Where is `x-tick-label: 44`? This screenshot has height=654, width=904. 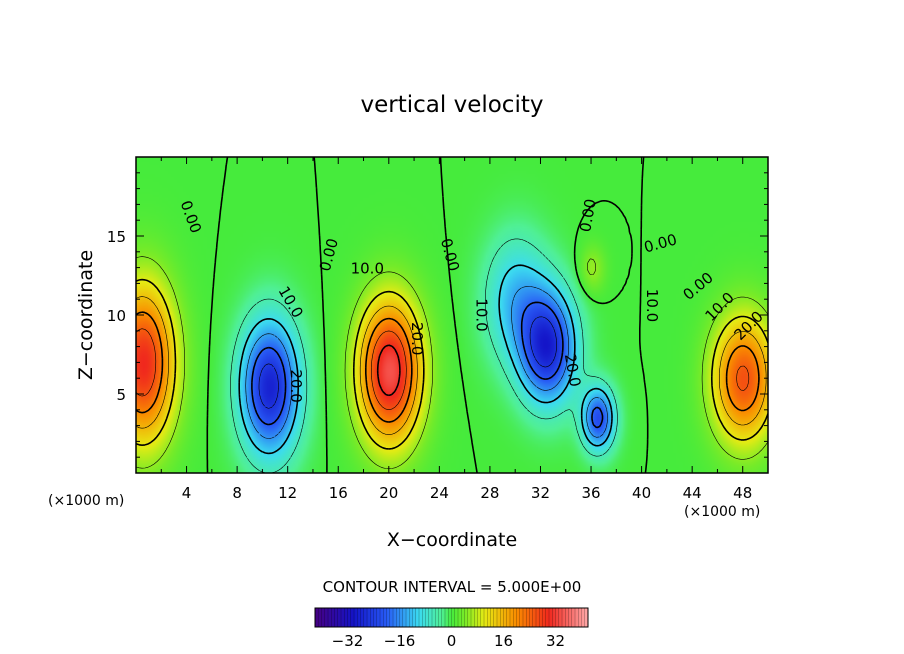 x-tick-label: 44 is located at coordinates (692, 493).